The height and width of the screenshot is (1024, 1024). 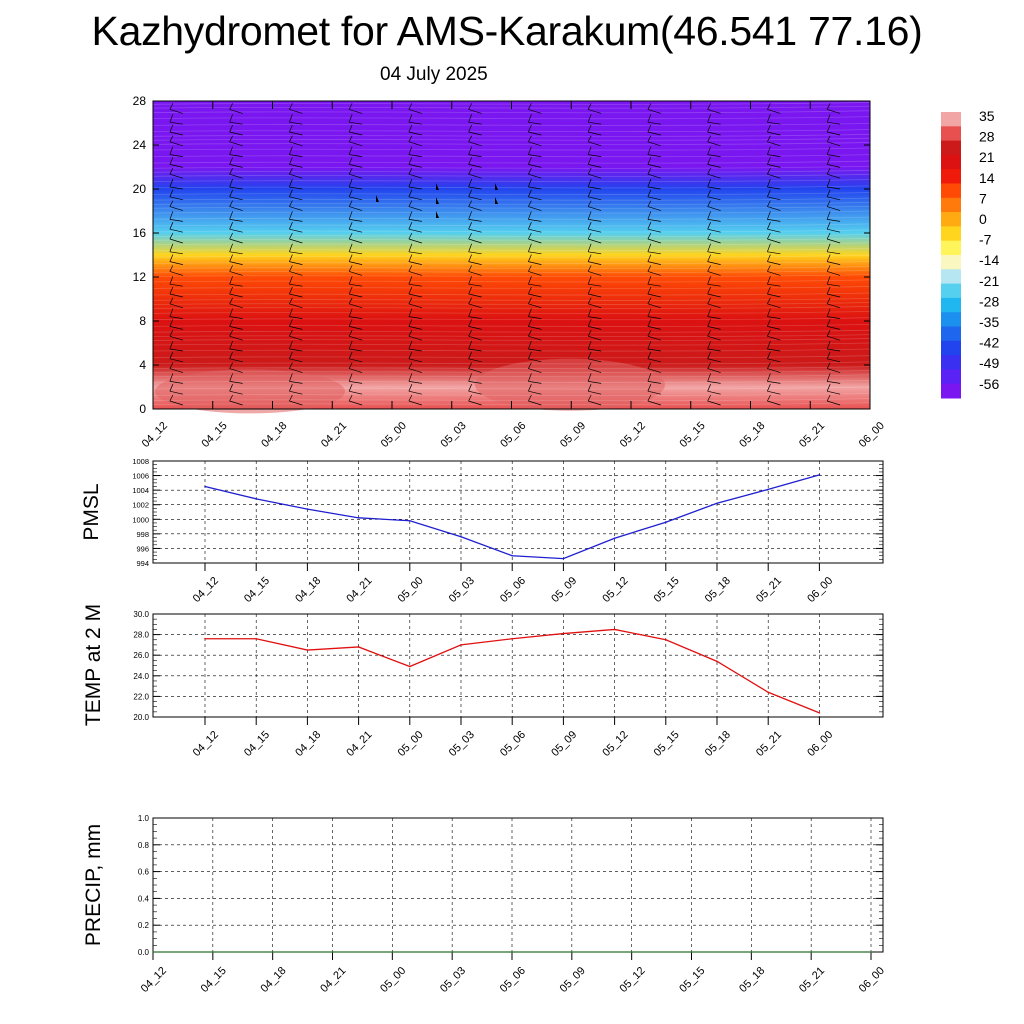 I want to click on wind-pennant, so click(x=496, y=200).